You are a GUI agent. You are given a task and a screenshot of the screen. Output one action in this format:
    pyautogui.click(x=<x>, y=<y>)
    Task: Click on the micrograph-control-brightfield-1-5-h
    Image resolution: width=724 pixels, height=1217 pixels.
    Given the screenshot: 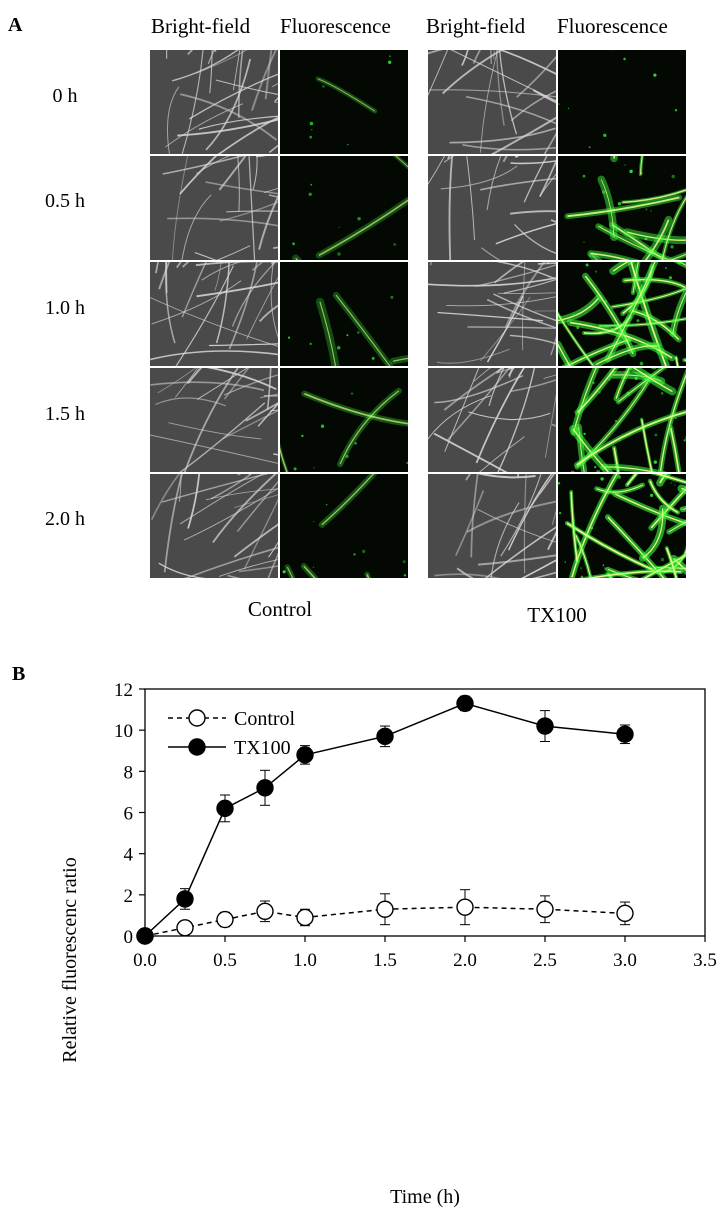 What is the action you would take?
    pyautogui.click(x=214, y=420)
    